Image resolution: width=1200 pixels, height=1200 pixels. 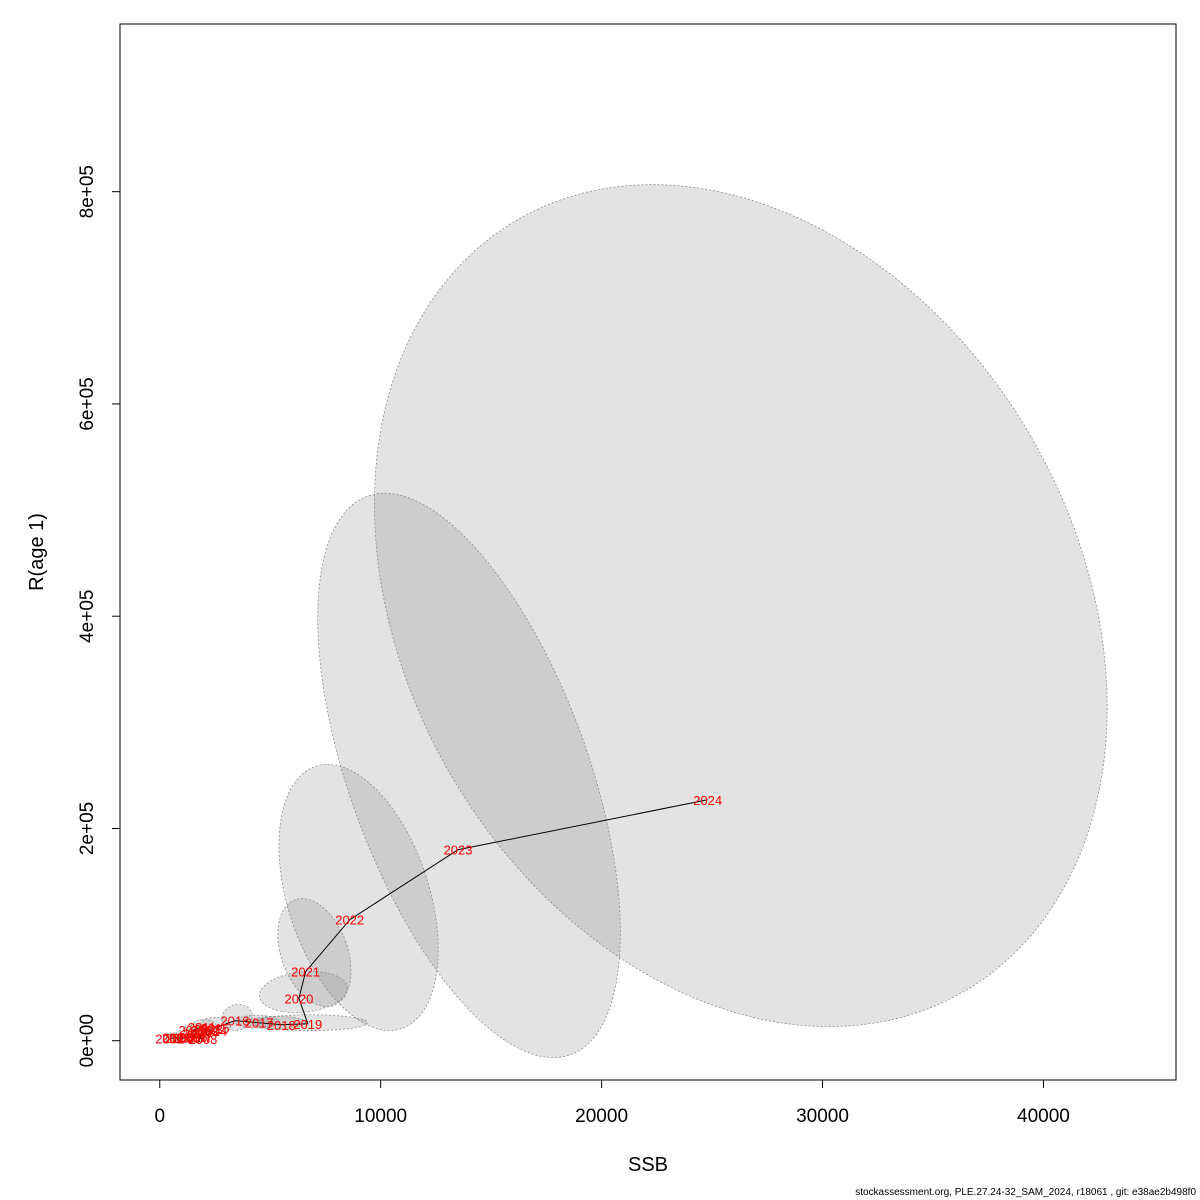 I want to click on year-label-2004: 2004, so click(x=179, y=1038).